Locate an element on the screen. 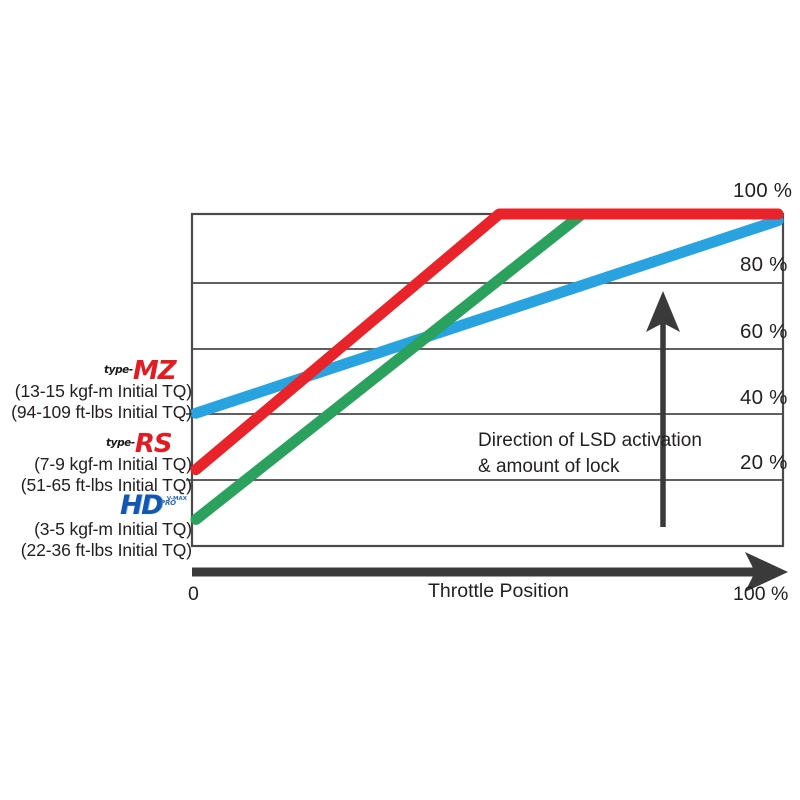 The width and height of the screenshot is (800, 800). x-axis-arrow-icon is located at coordinates (490, 572).